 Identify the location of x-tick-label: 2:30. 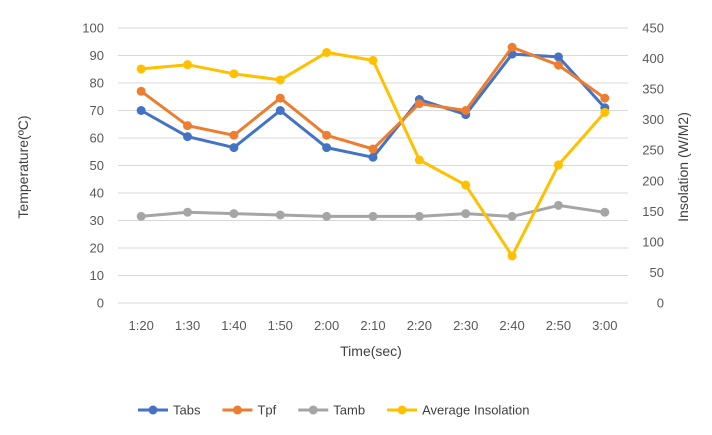
(465, 325).